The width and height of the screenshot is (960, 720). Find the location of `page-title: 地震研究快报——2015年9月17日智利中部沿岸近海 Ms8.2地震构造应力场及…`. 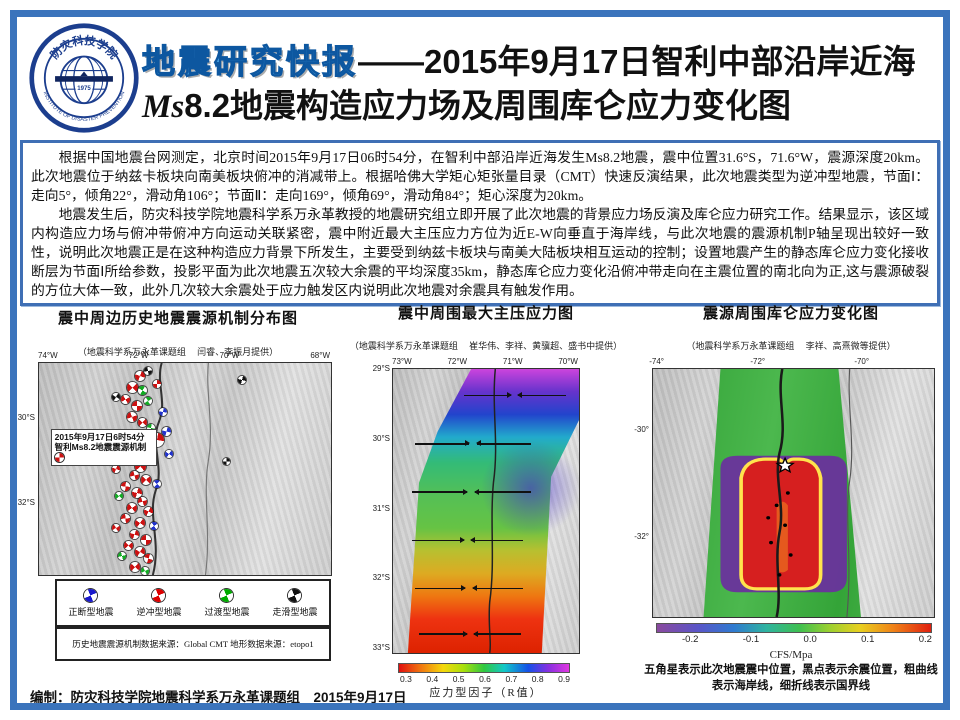

page-title: 地震研究快报——2015年9月17日智利中部沿岸近海 Ms8.2地震构造应力场及… is located at coordinates (541, 84).